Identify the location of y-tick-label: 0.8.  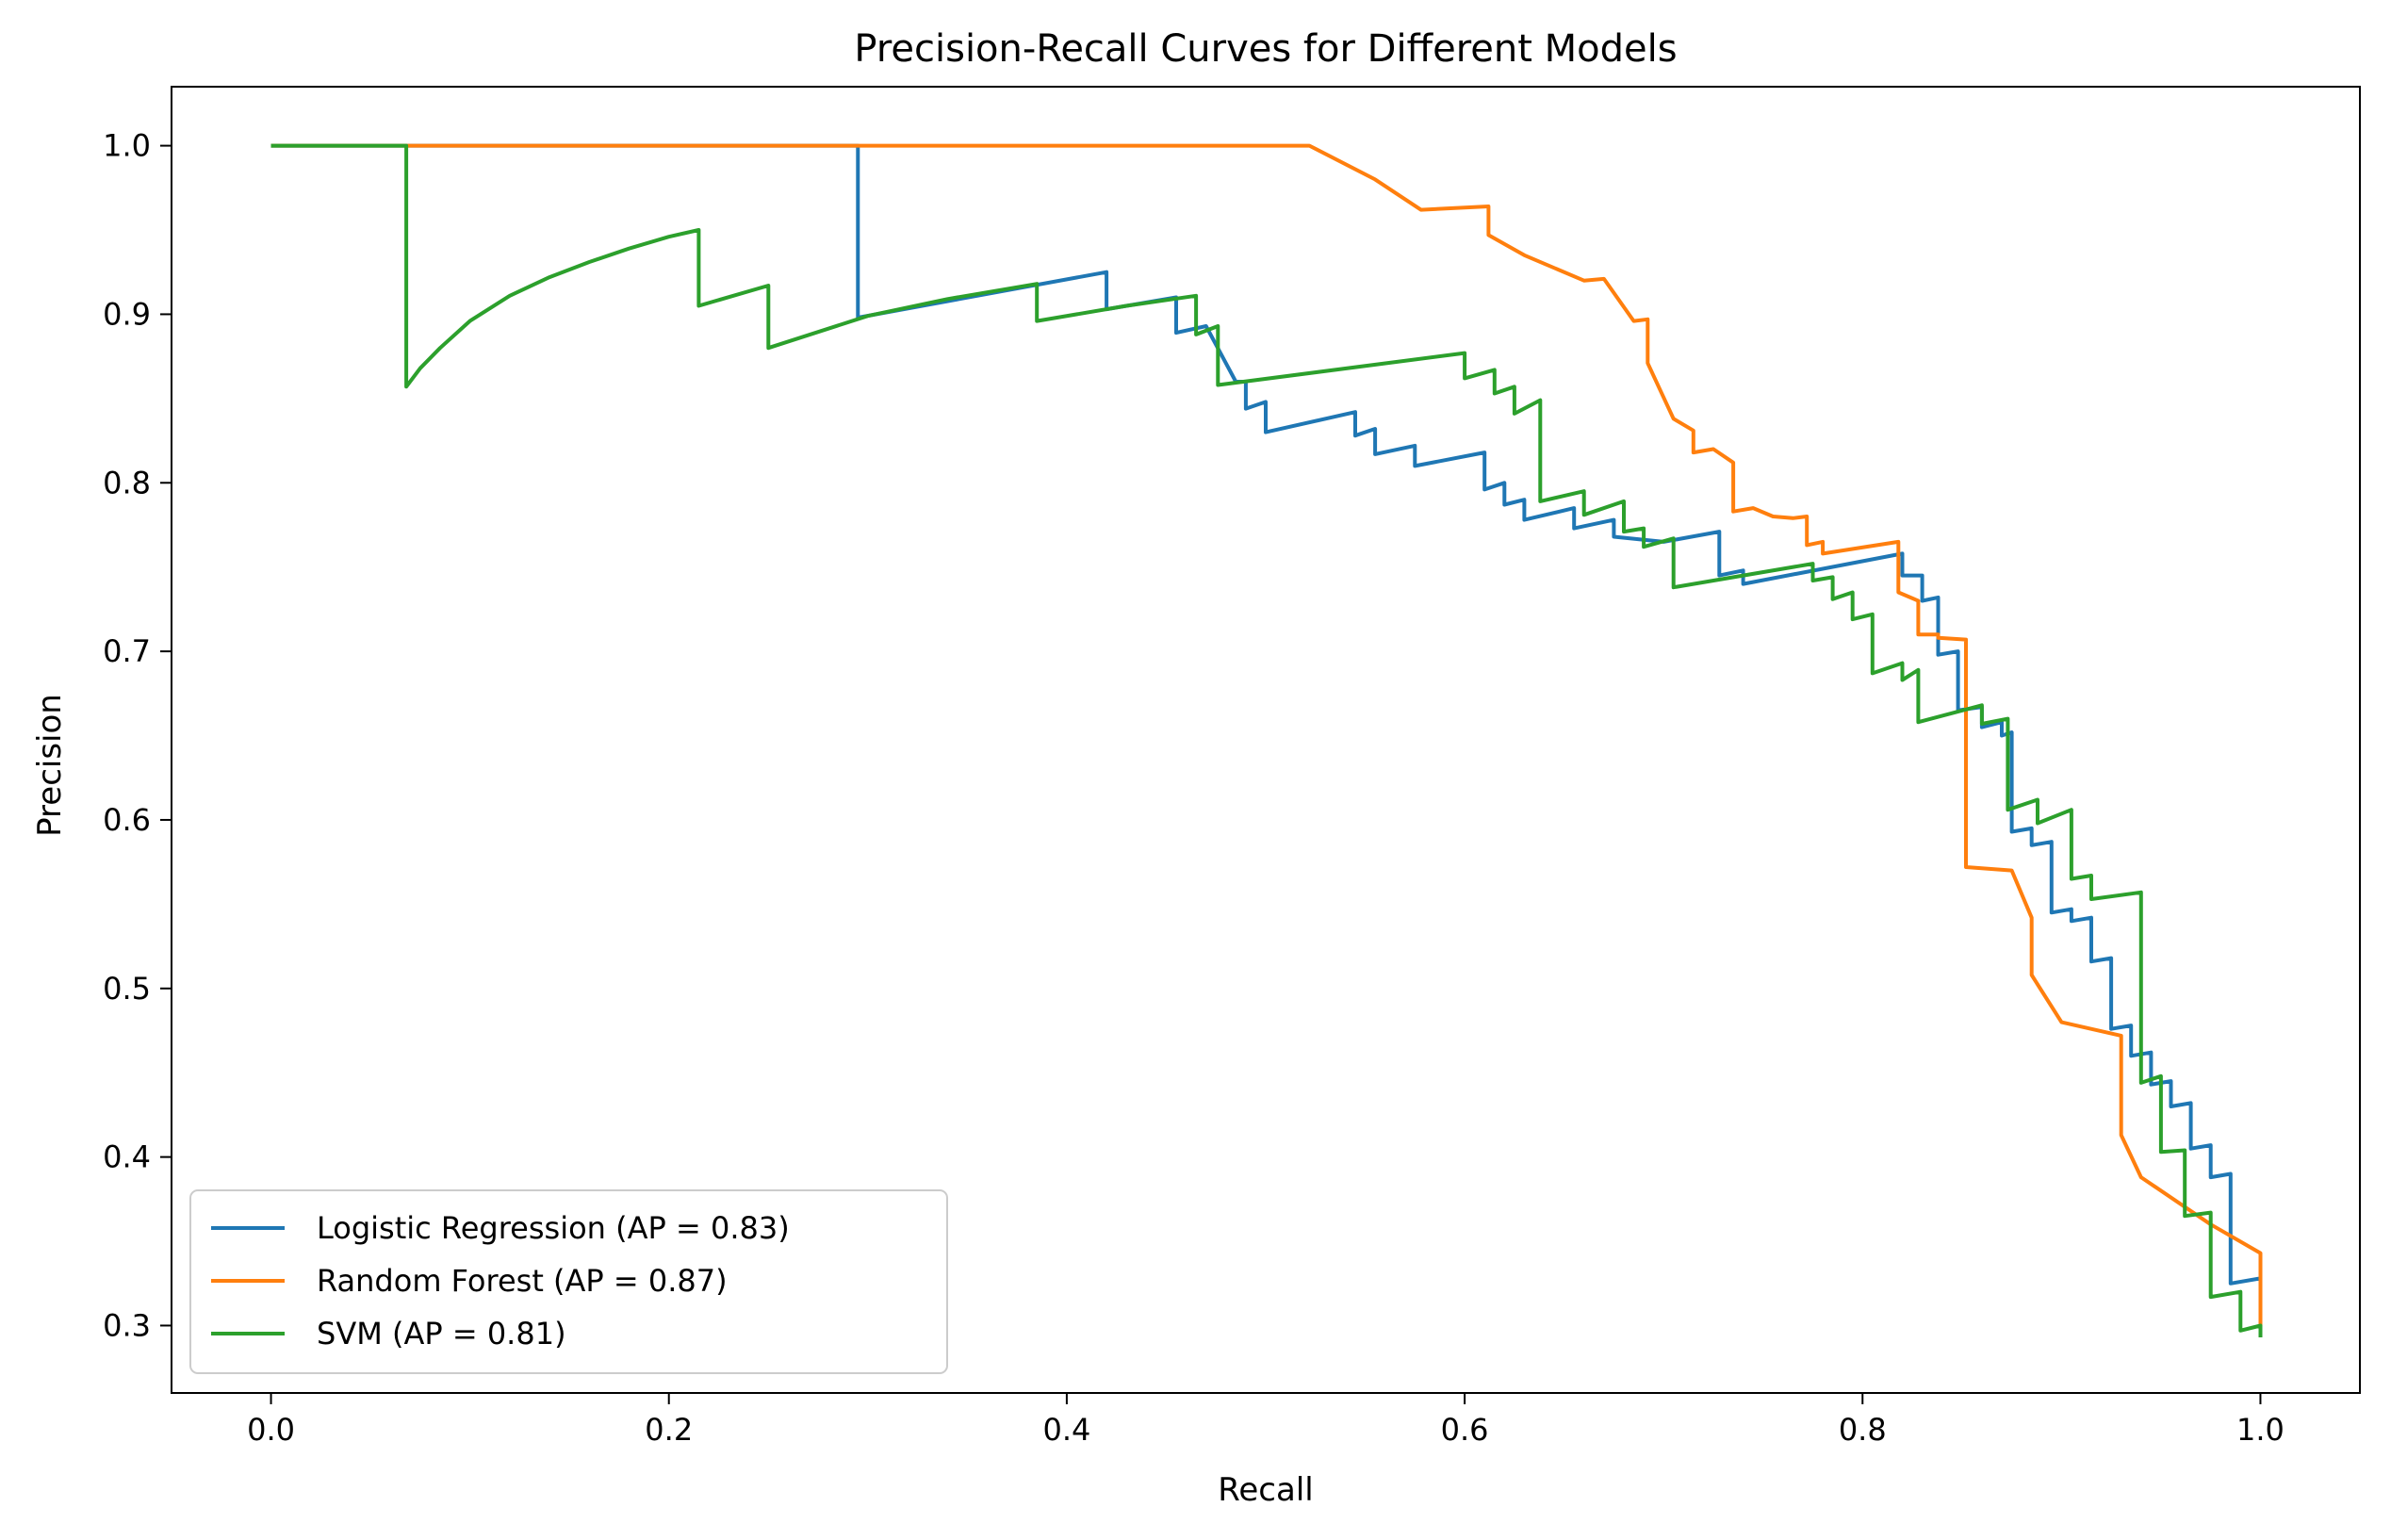
(127, 482).